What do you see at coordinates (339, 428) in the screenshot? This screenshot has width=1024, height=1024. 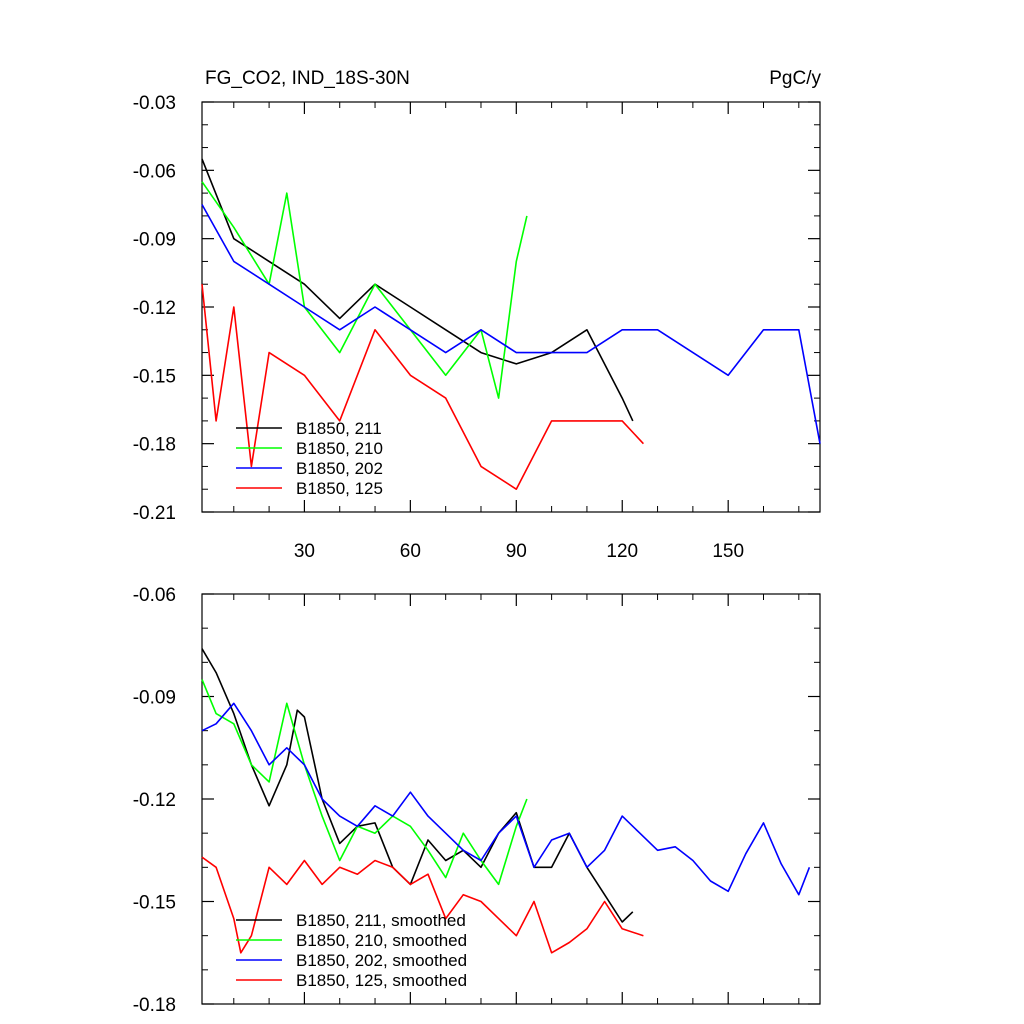 I see `legend-label-0: B1850, 211` at bounding box center [339, 428].